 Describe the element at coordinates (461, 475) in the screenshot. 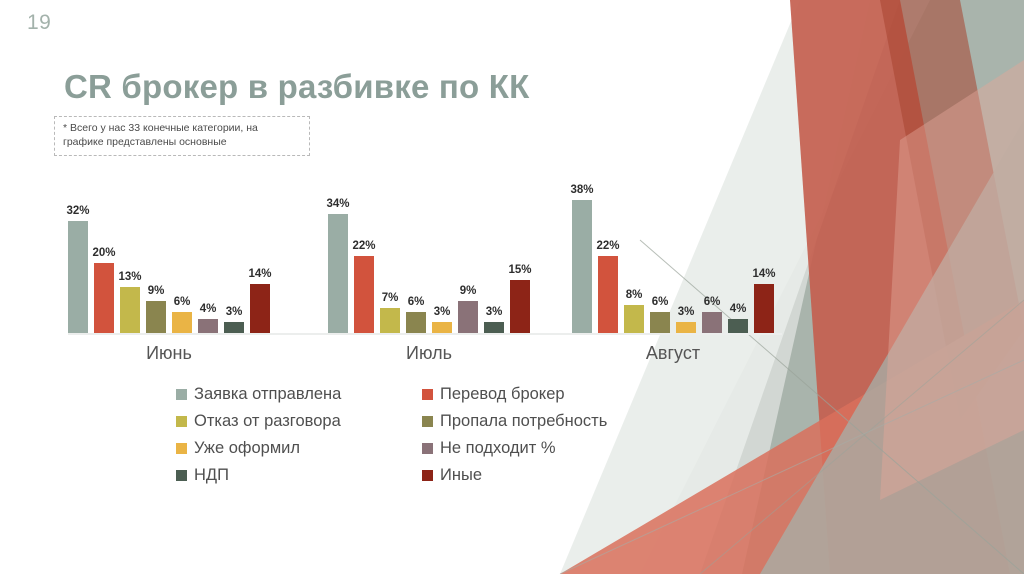

I see `legend-label: Иные` at that location.